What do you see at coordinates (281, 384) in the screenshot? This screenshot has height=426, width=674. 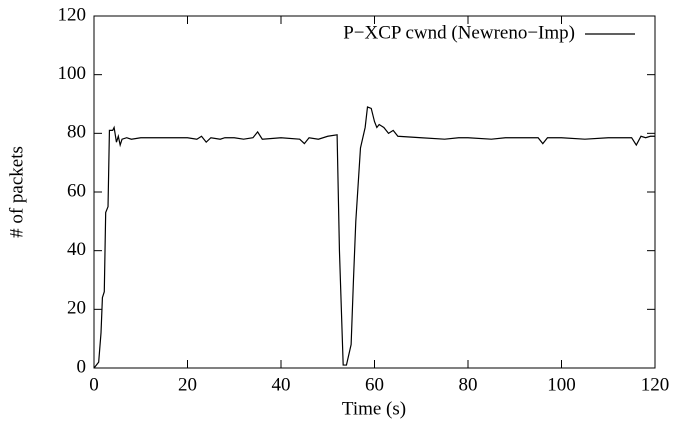 I see `x-tick-label: 40` at bounding box center [281, 384].